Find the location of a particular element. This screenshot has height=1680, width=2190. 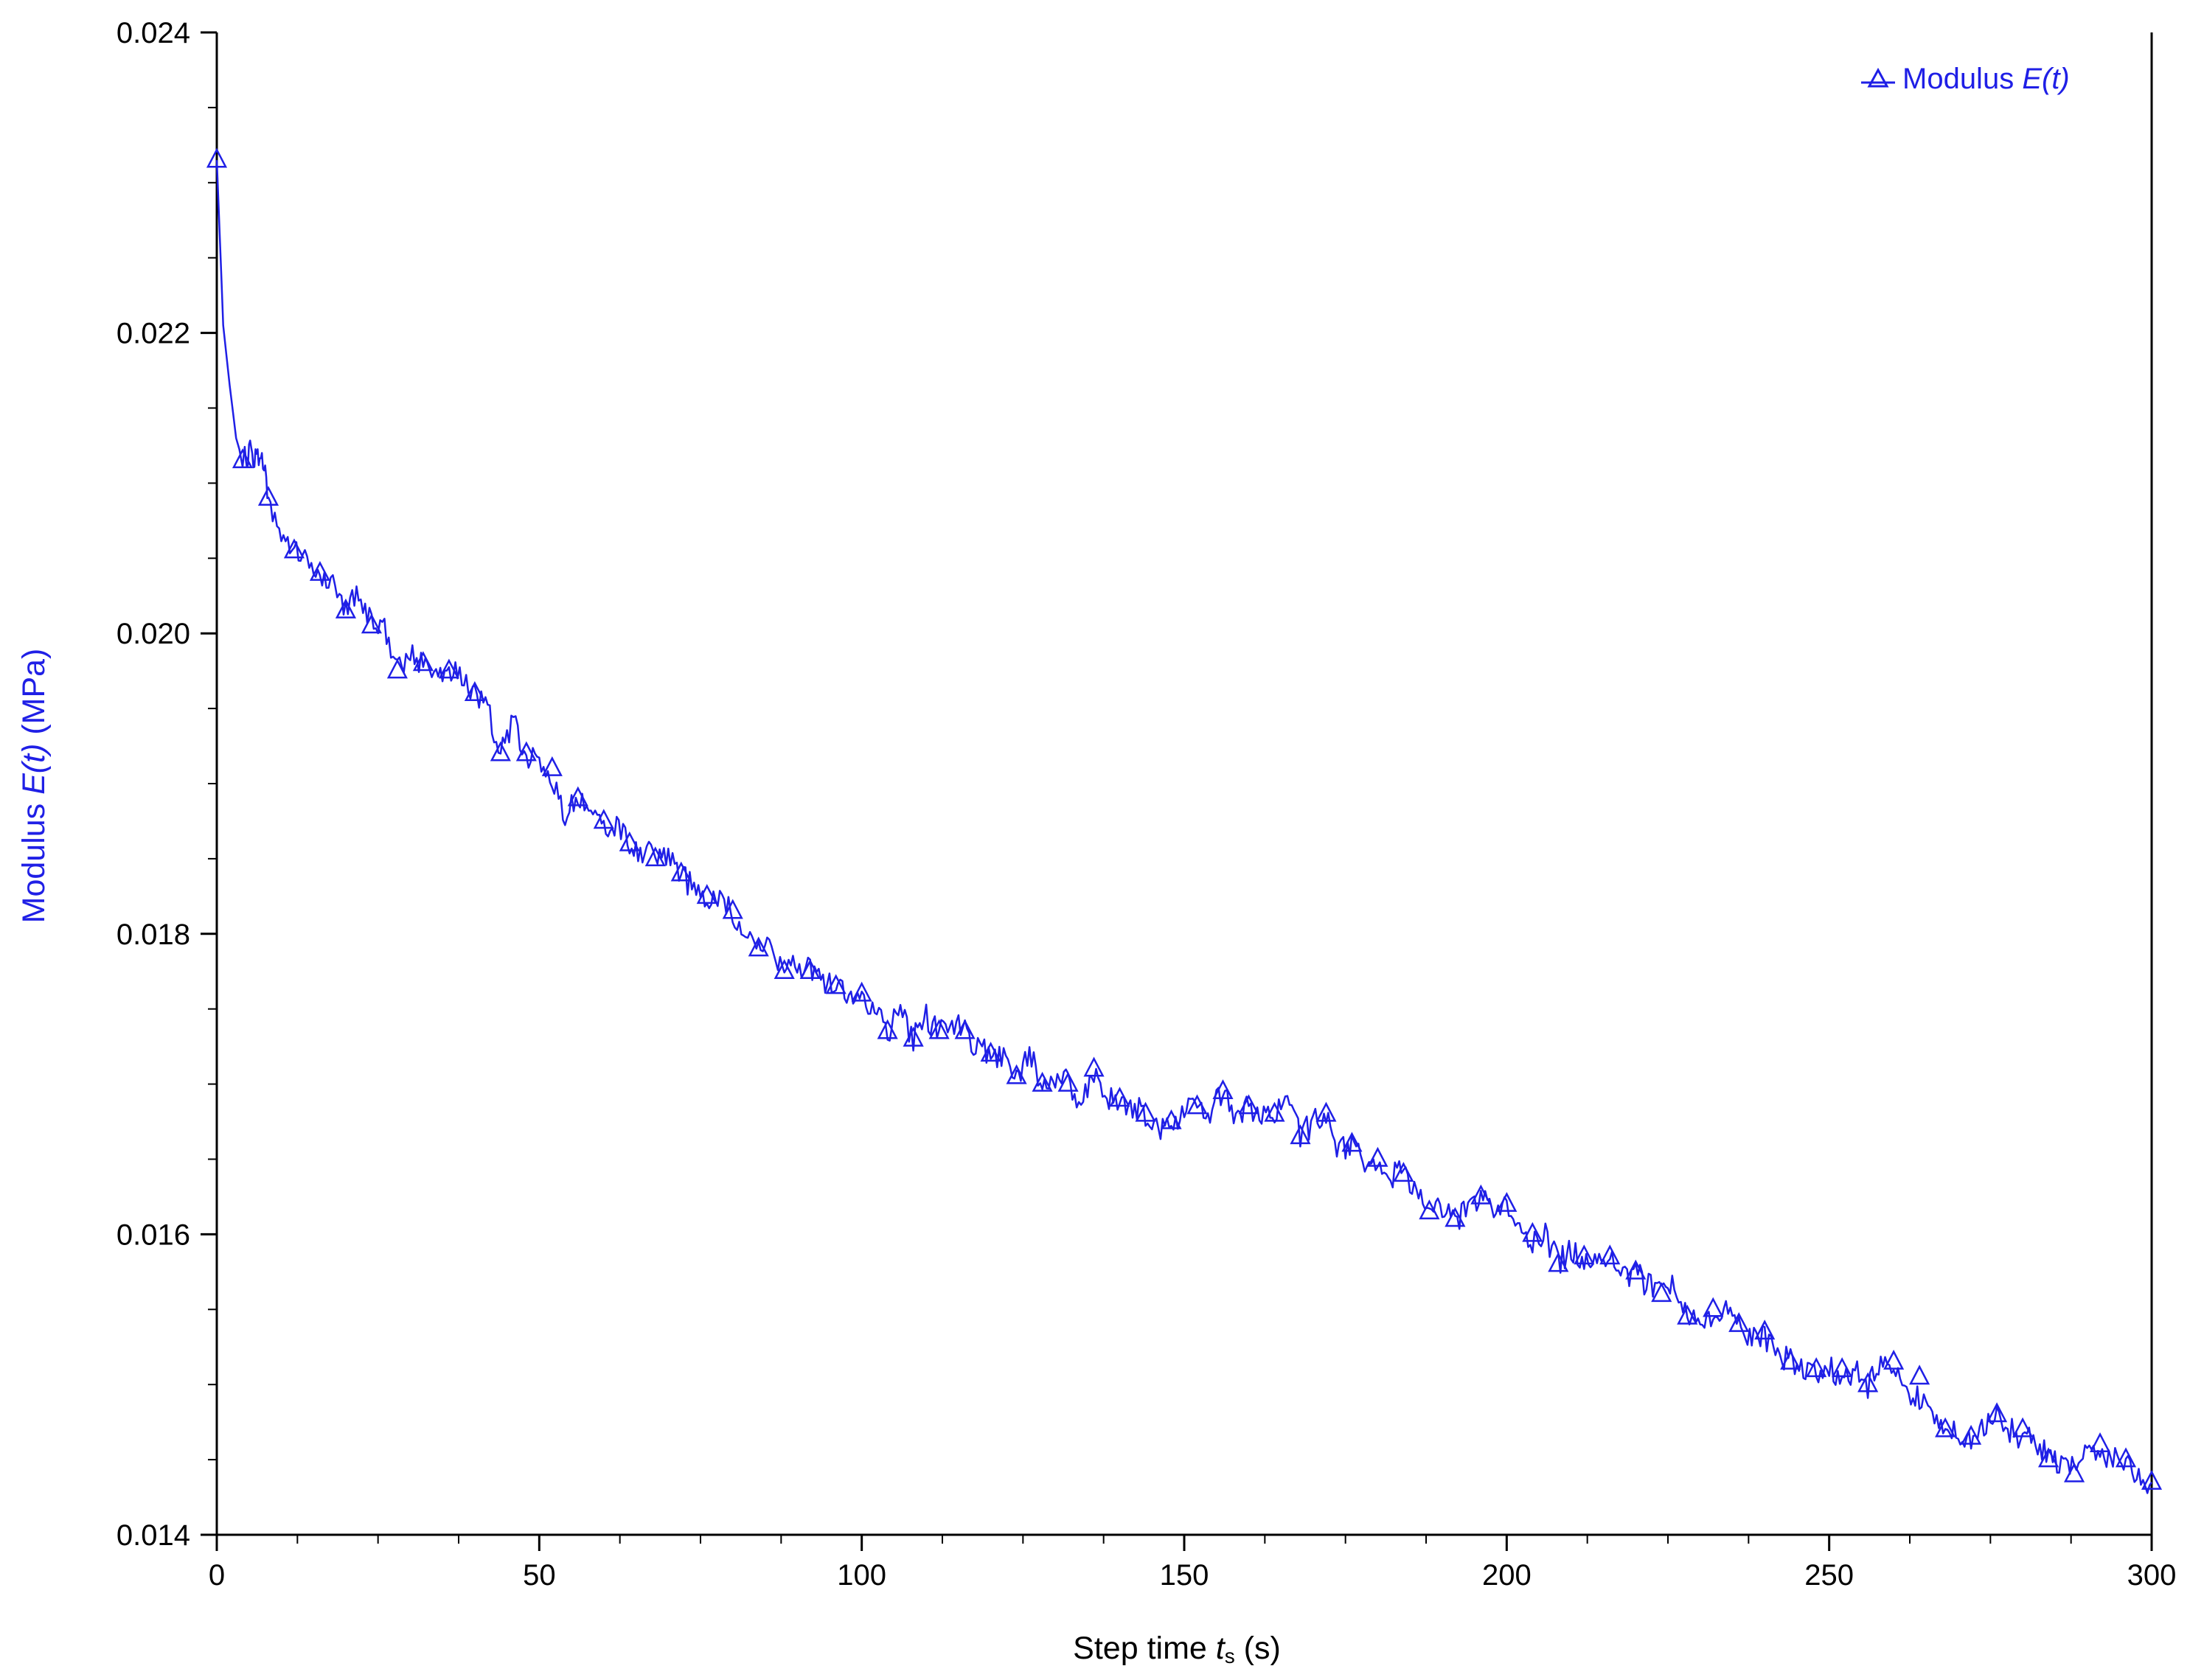

x-ticks: 0 50 100 150 200 250 300 is located at coordinates (1193, 1563).